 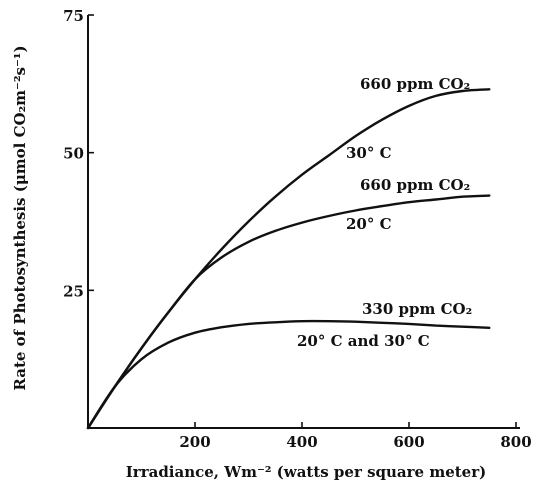 What do you see at coordinates (73, 154) in the screenshot?
I see `y-tick-label: 50` at bounding box center [73, 154].